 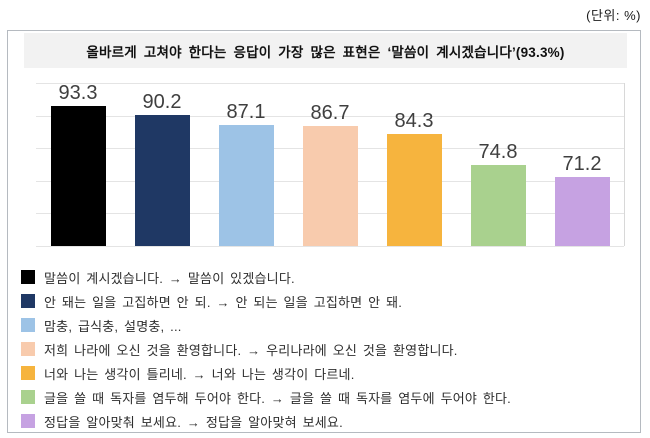 What do you see at coordinates (246, 112) in the screenshot?
I see `bar-value-label-3: 87.1` at bounding box center [246, 112].